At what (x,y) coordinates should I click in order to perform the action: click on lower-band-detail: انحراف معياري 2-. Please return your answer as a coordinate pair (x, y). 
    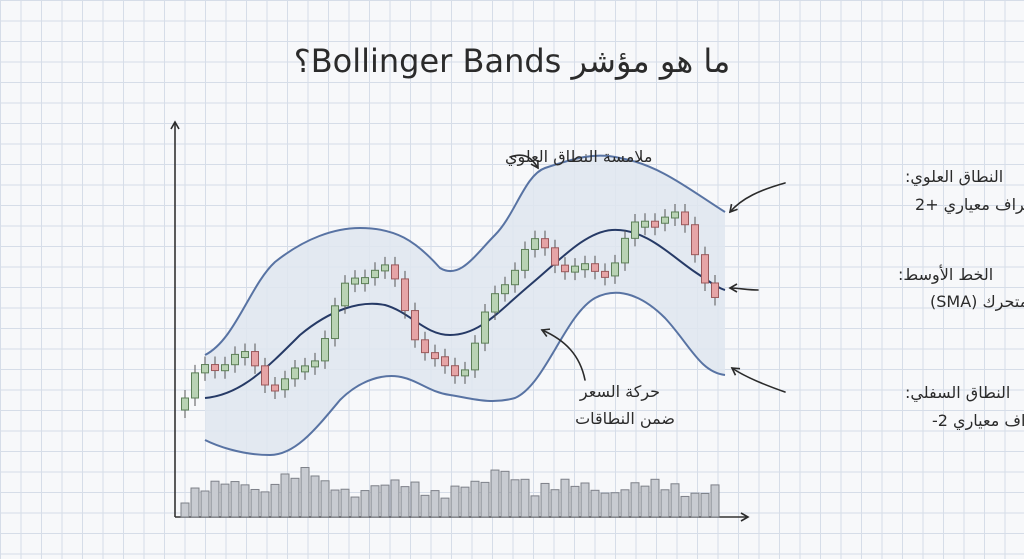
    Looking at the image, I should click on (978, 421).